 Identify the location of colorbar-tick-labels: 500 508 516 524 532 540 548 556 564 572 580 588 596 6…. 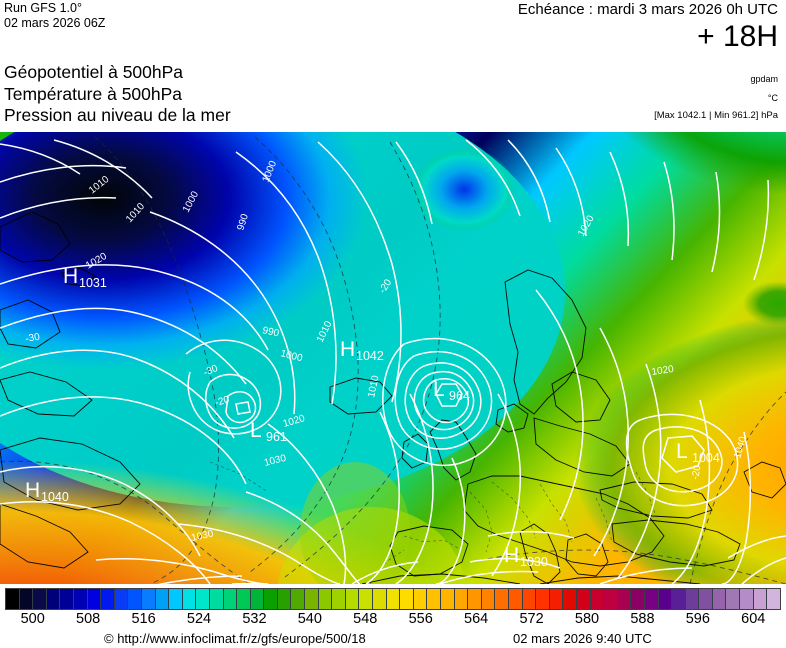
(393, 621).